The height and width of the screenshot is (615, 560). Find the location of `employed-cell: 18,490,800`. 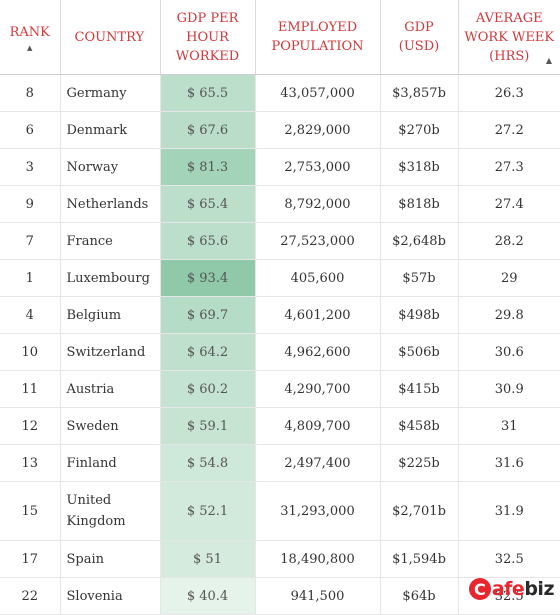

employed-cell: 18,490,800 is located at coordinates (318, 559).